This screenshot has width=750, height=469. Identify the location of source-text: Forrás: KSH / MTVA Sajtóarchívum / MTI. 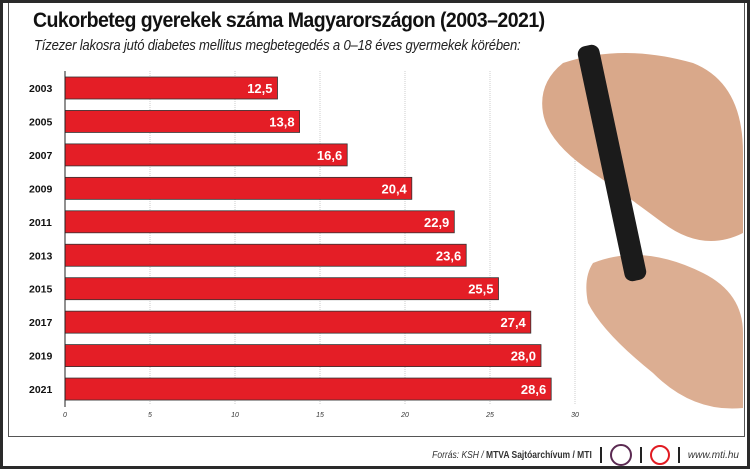
(512, 455).